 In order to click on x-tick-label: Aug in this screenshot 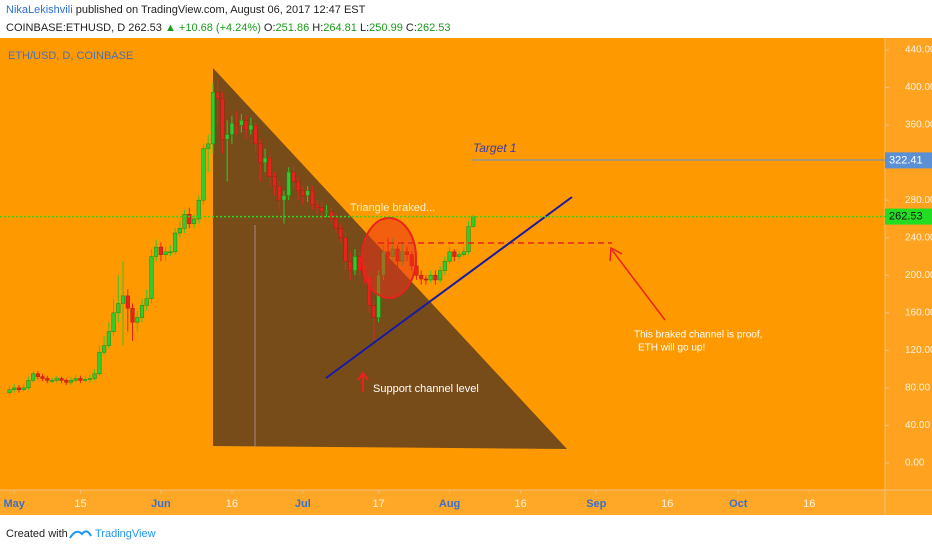, I will do `click(449, 504)`.